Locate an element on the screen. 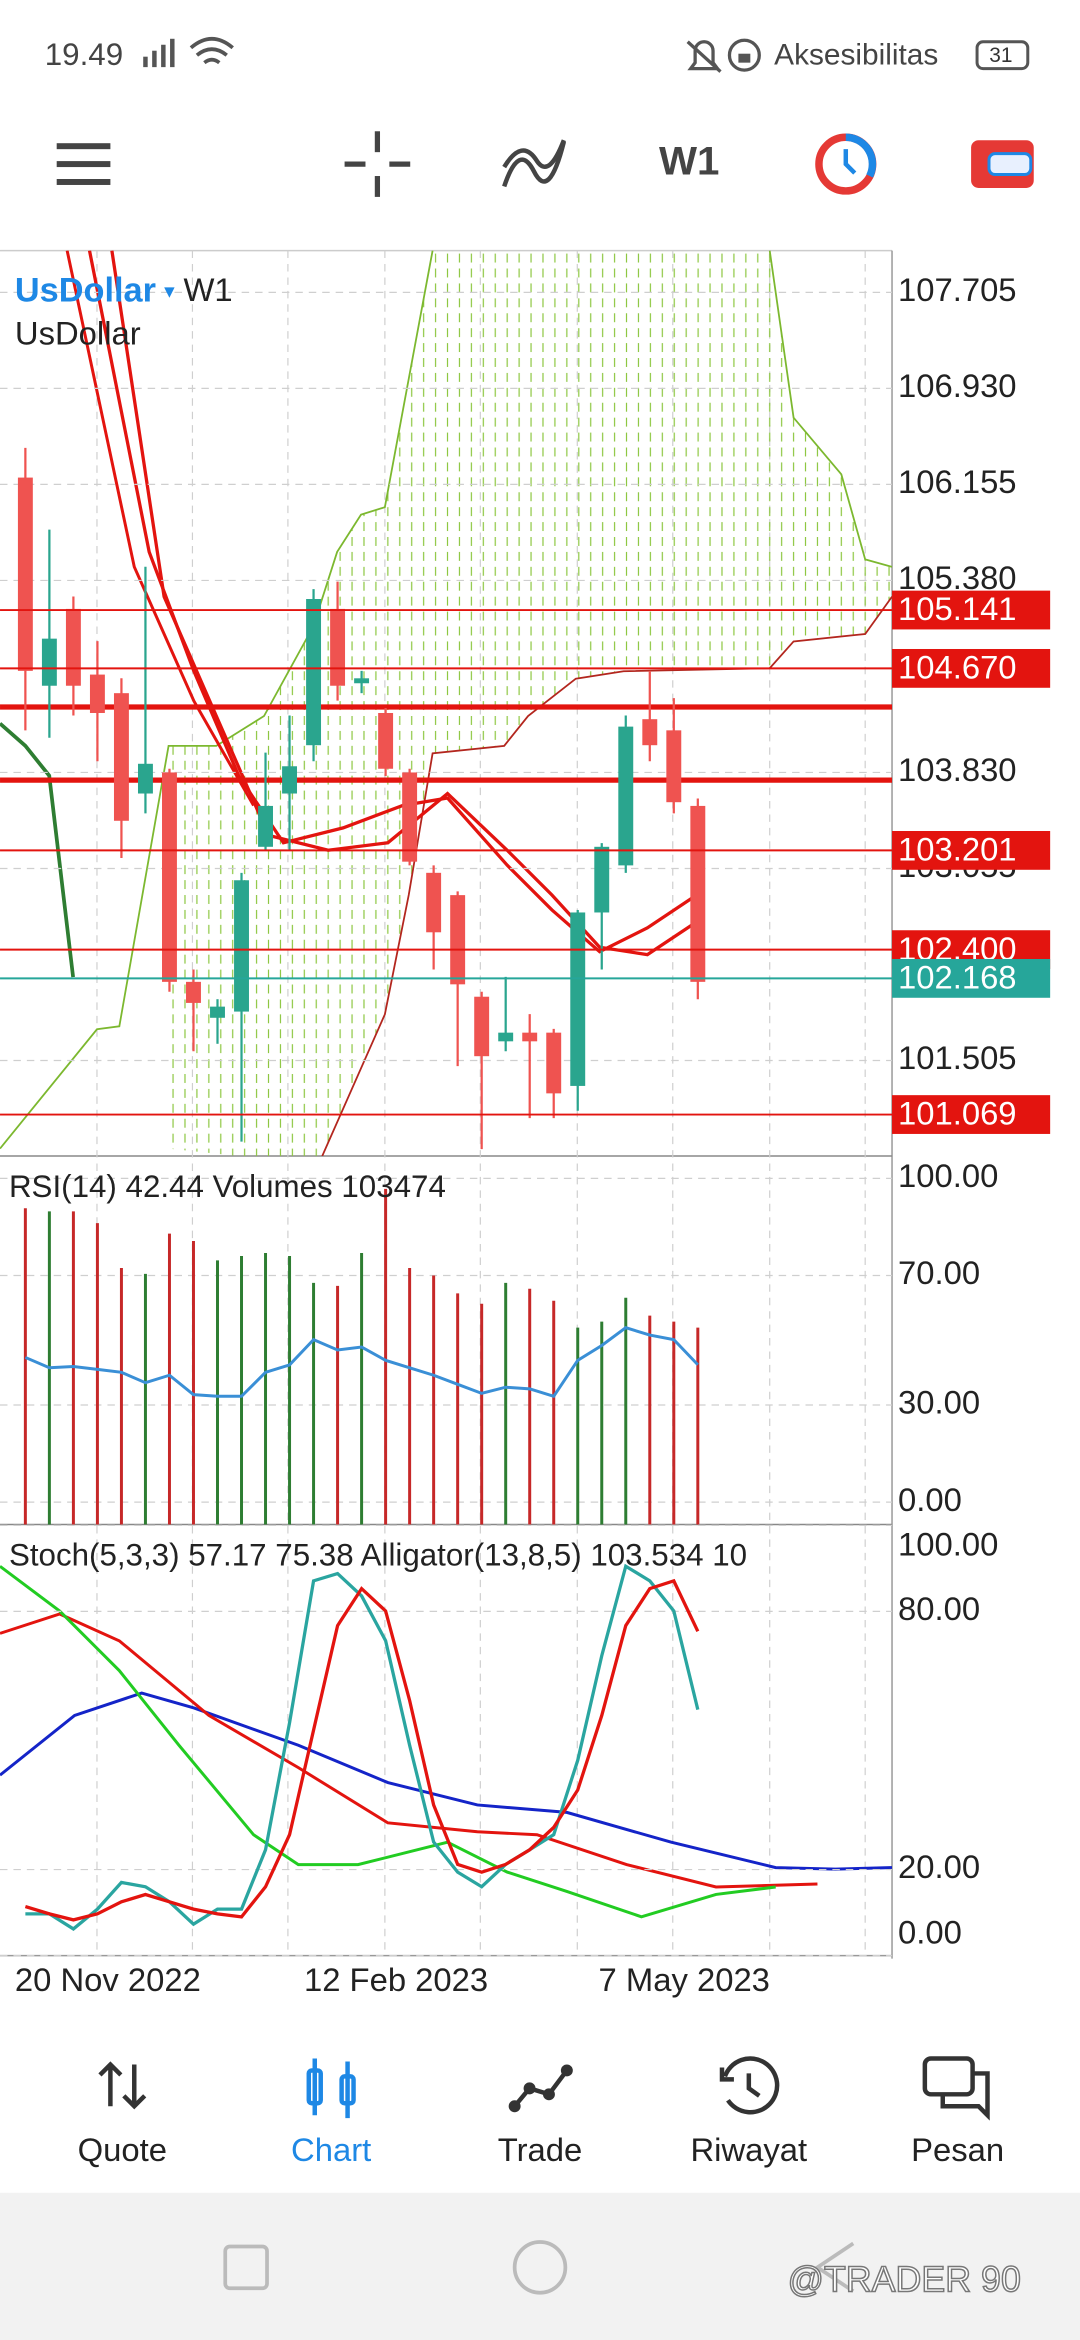  x-tick-label: 12 Feb 2023 is located at coordinates (396, 1979).